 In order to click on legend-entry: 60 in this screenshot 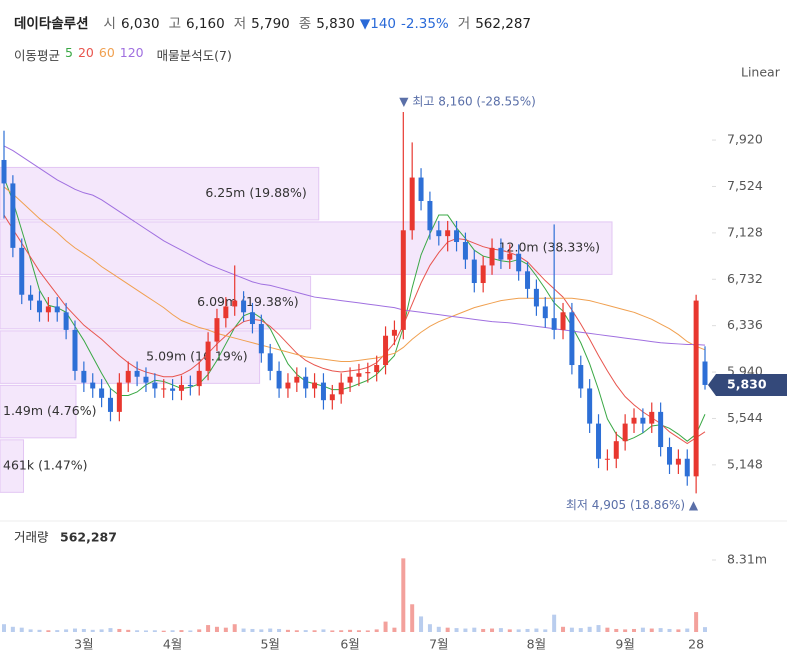, I will do `click(106, 52)`.